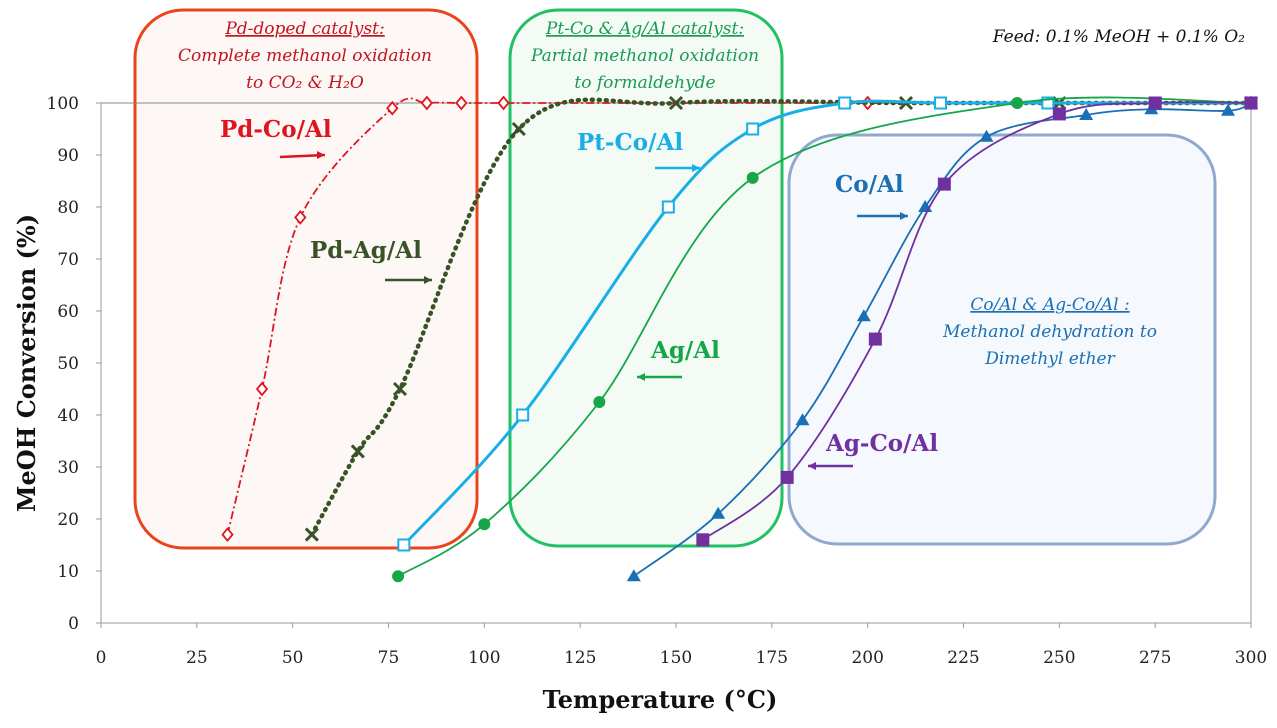 This screenshot has height=728, width=1277. What do you see at coordinates (276, 129) in the screenshot?
I see `series-label: Pd-Co/Al` at bounding box center [276, 129].